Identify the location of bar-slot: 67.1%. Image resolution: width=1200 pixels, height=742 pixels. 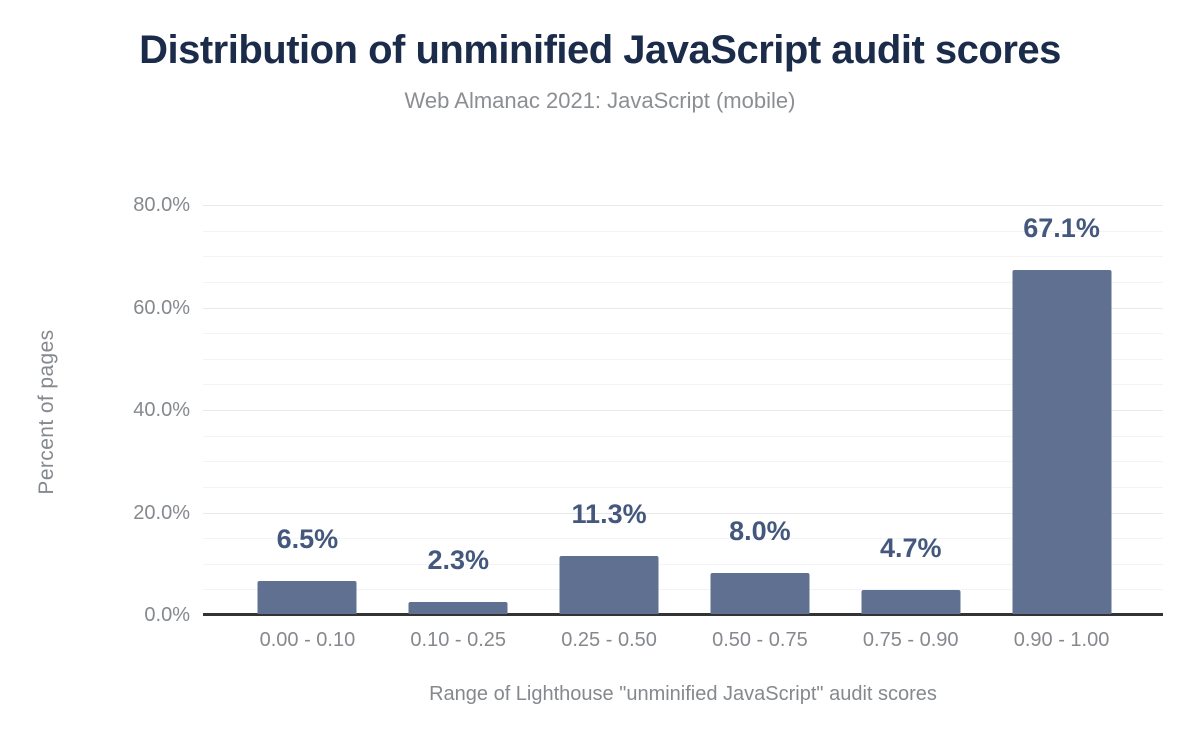
(1061, 307).